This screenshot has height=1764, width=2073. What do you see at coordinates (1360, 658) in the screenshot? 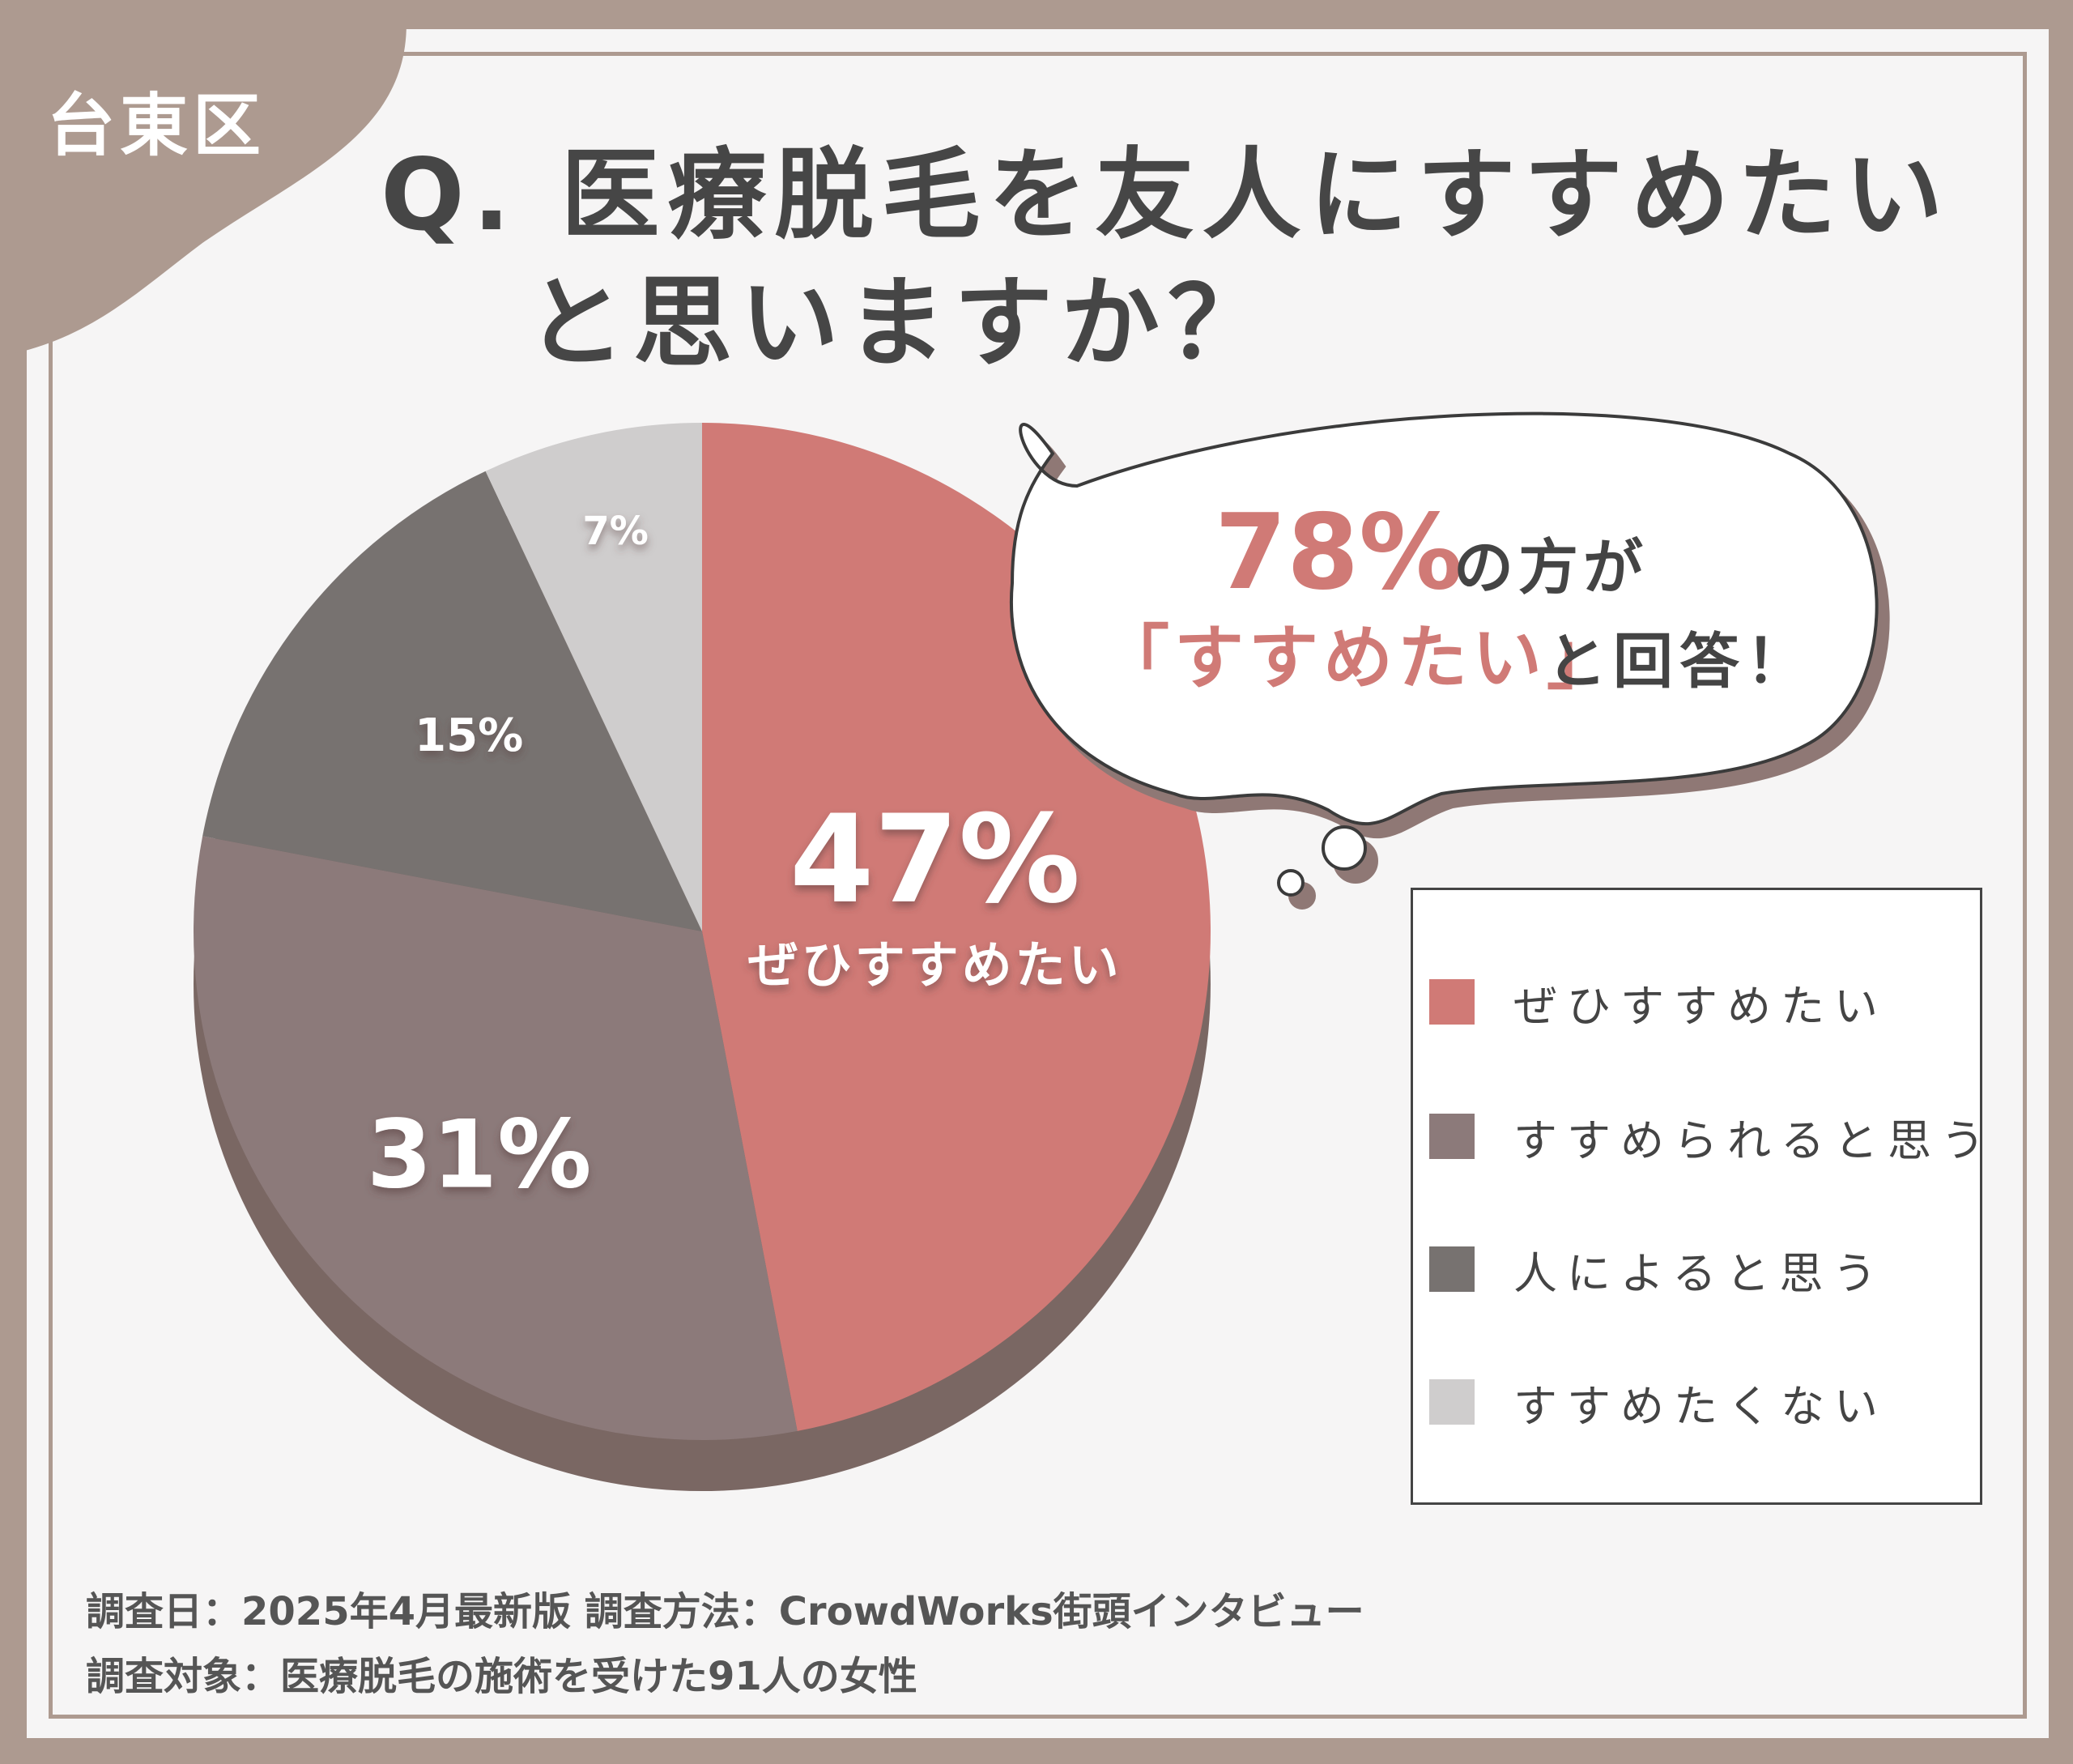
I see `bubble-quote: 「すすめたい」` at bounding box center [1360, 658].